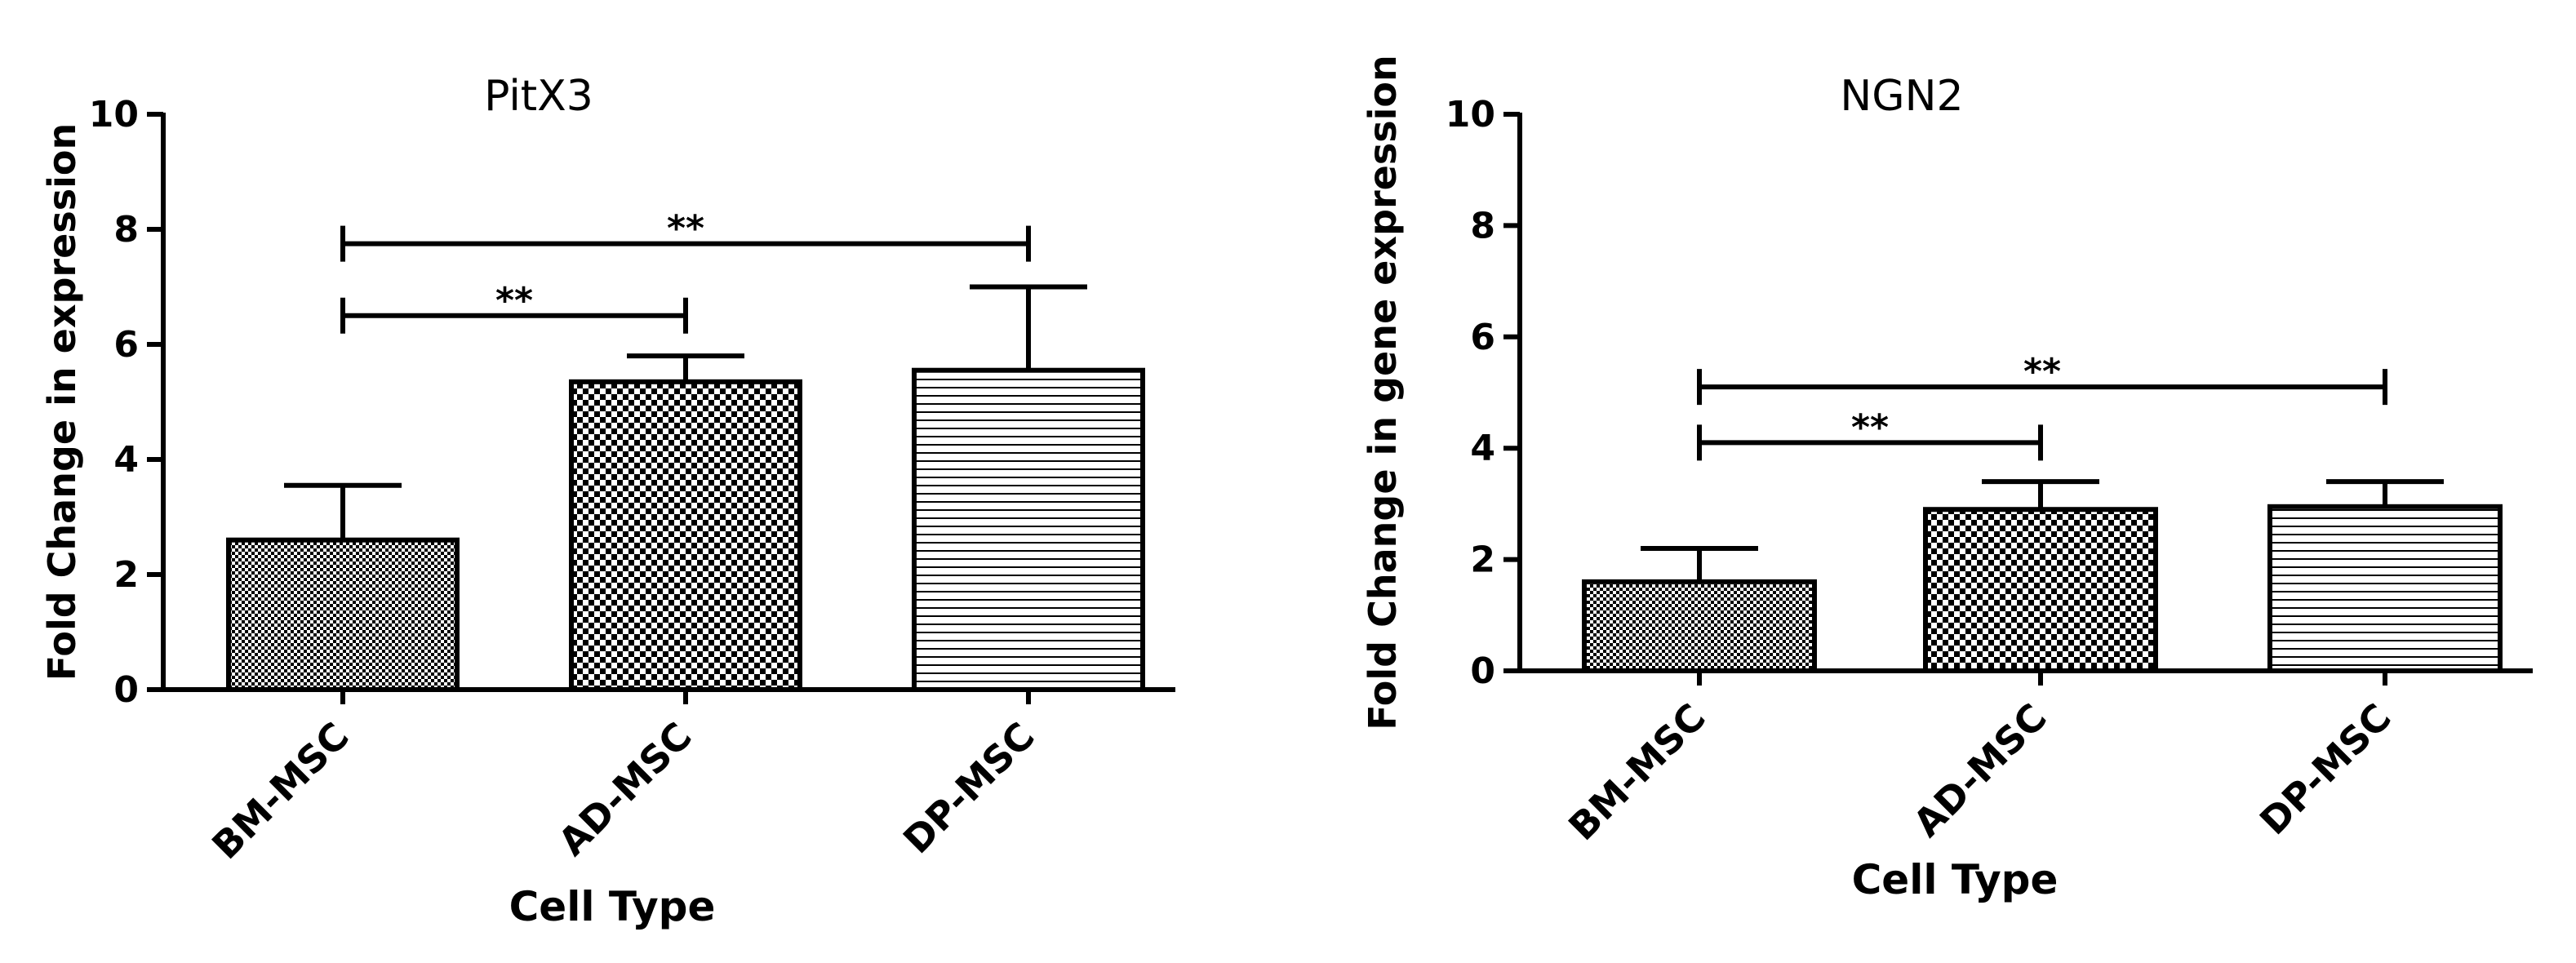  I want to click on chart-title: NGN2, so click(1901, 96).